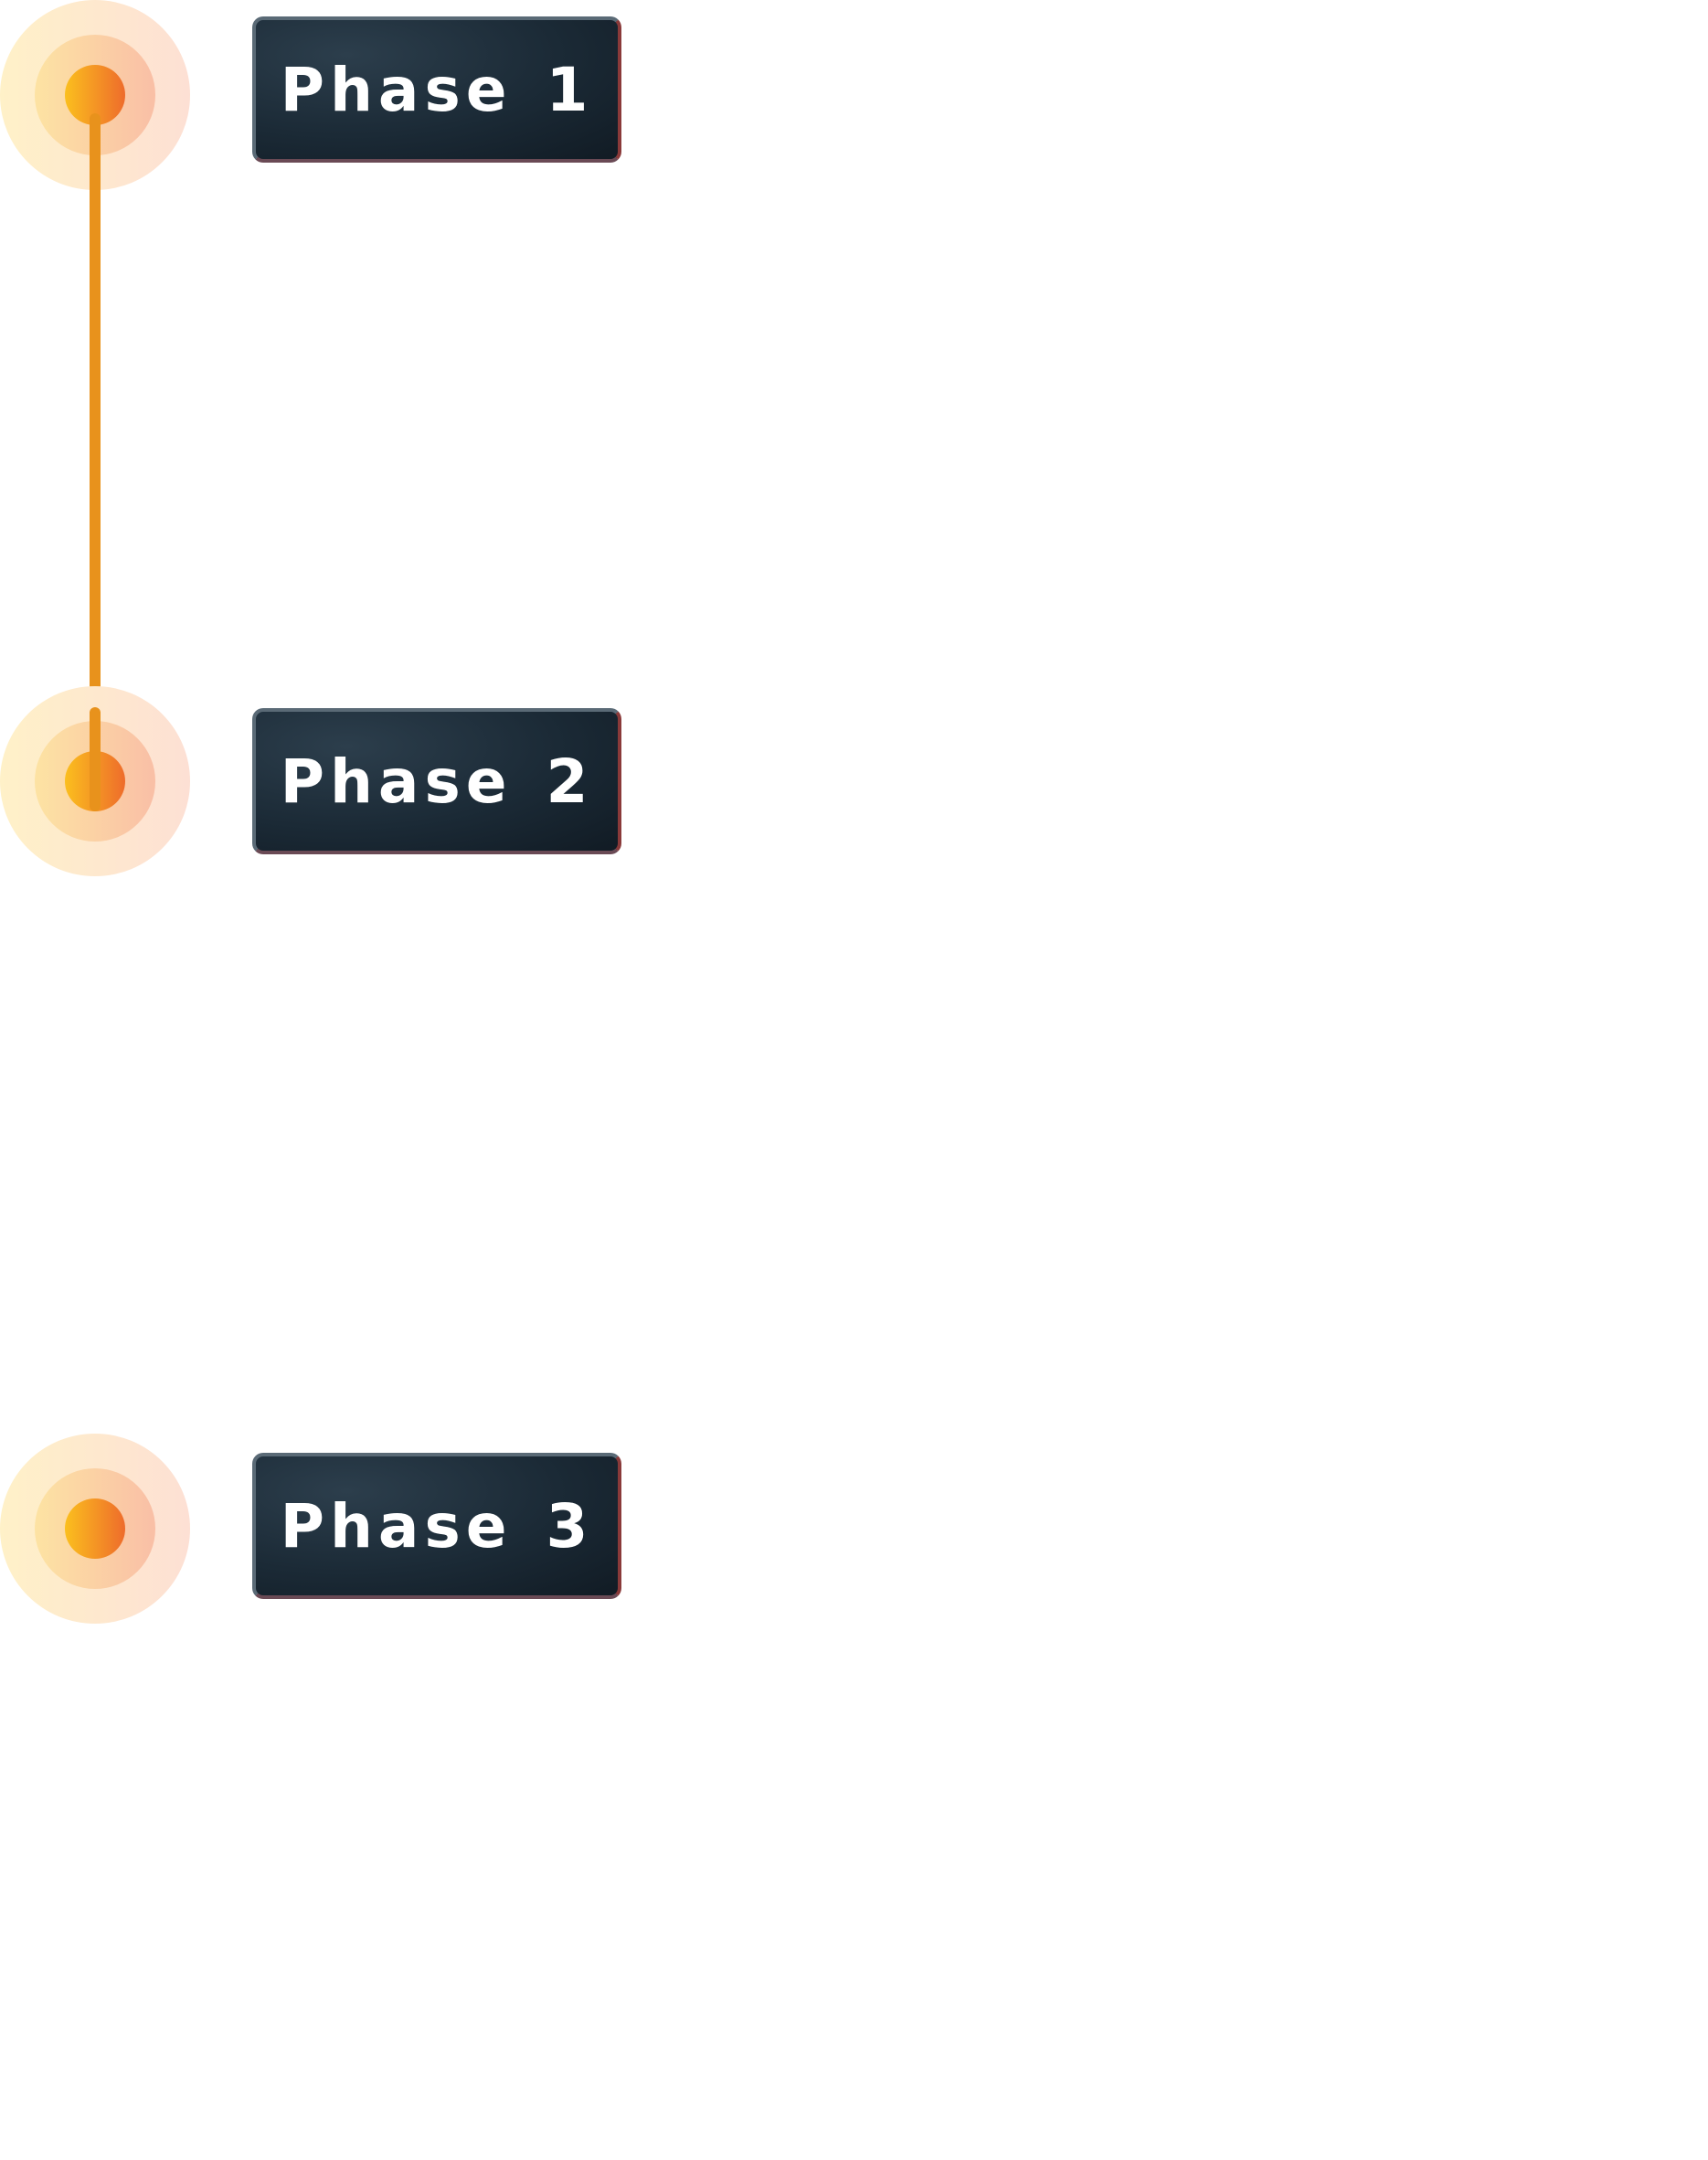 The image size is (1708, 2160). I want to click on phase-1-label: Phase 1, so click(436, 89).